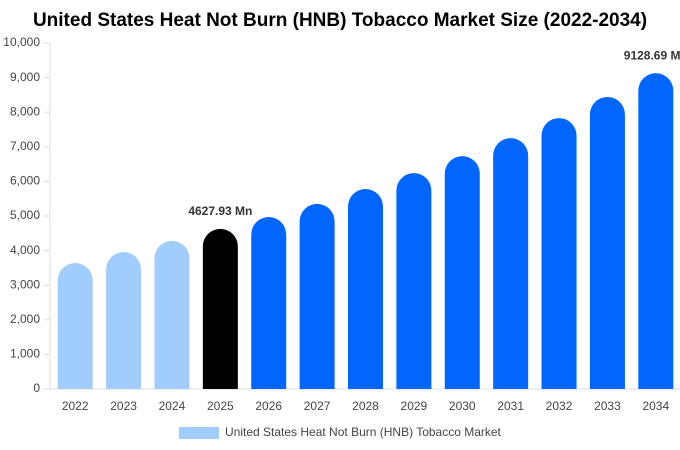 Image resolution: width=680 pixels, height=450 pixels. Describe the element at coordinates (25, 354) in the screenshot. I see `y-tick-label: 1,000` at that location.